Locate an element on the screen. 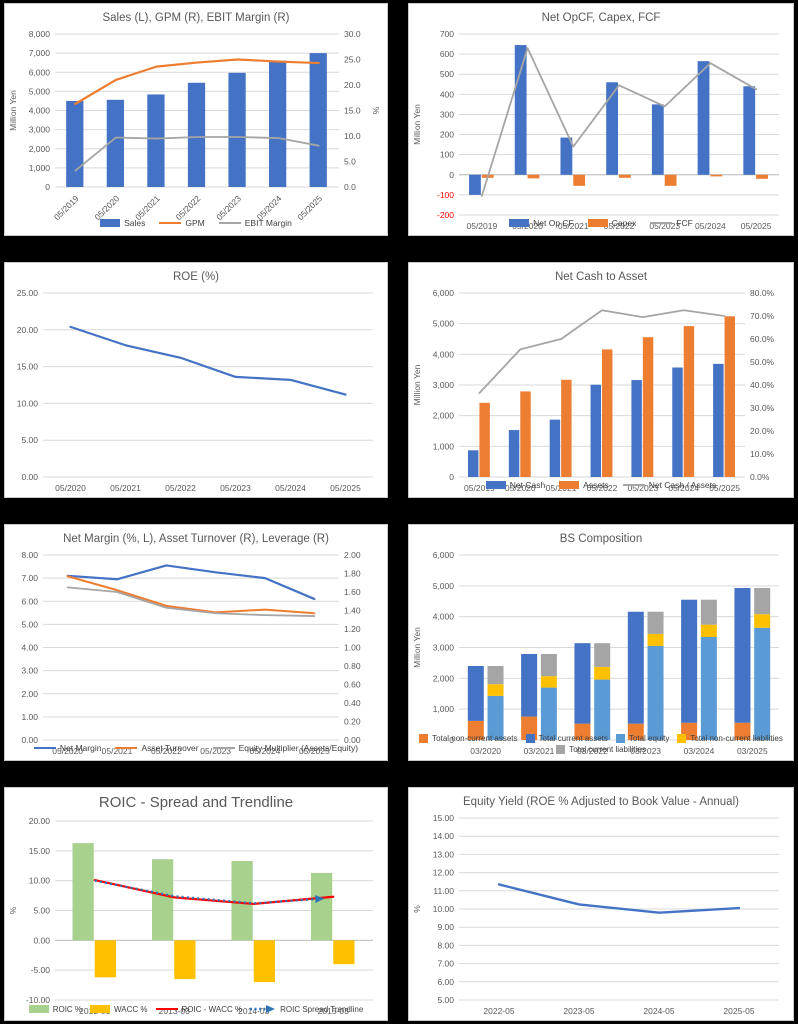  svg-text: 5.0 is located at coordinates (350, 162).